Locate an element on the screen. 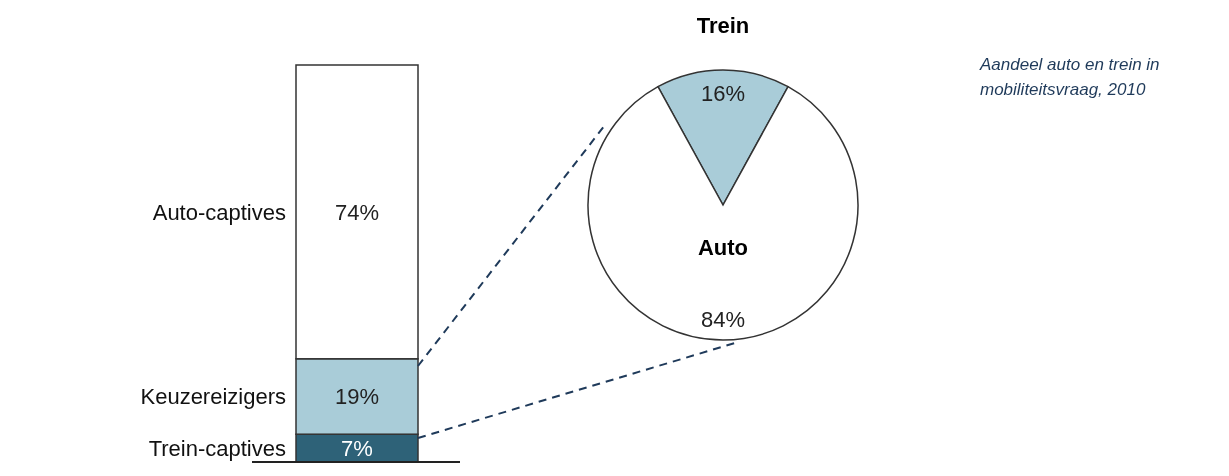 The height and width of the screenshot is (476, 1229). text: Aandeel auto en trein in mobiliteitsvraag, 2010 is located at coordinates (1069, 77).